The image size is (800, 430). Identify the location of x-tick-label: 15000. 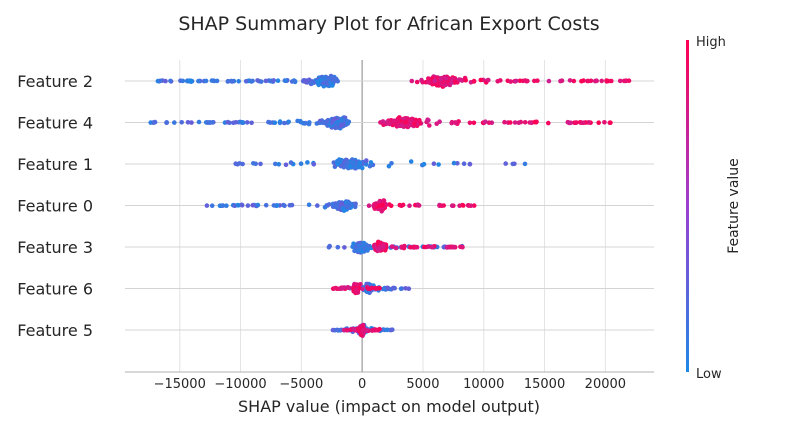
(544, 384).